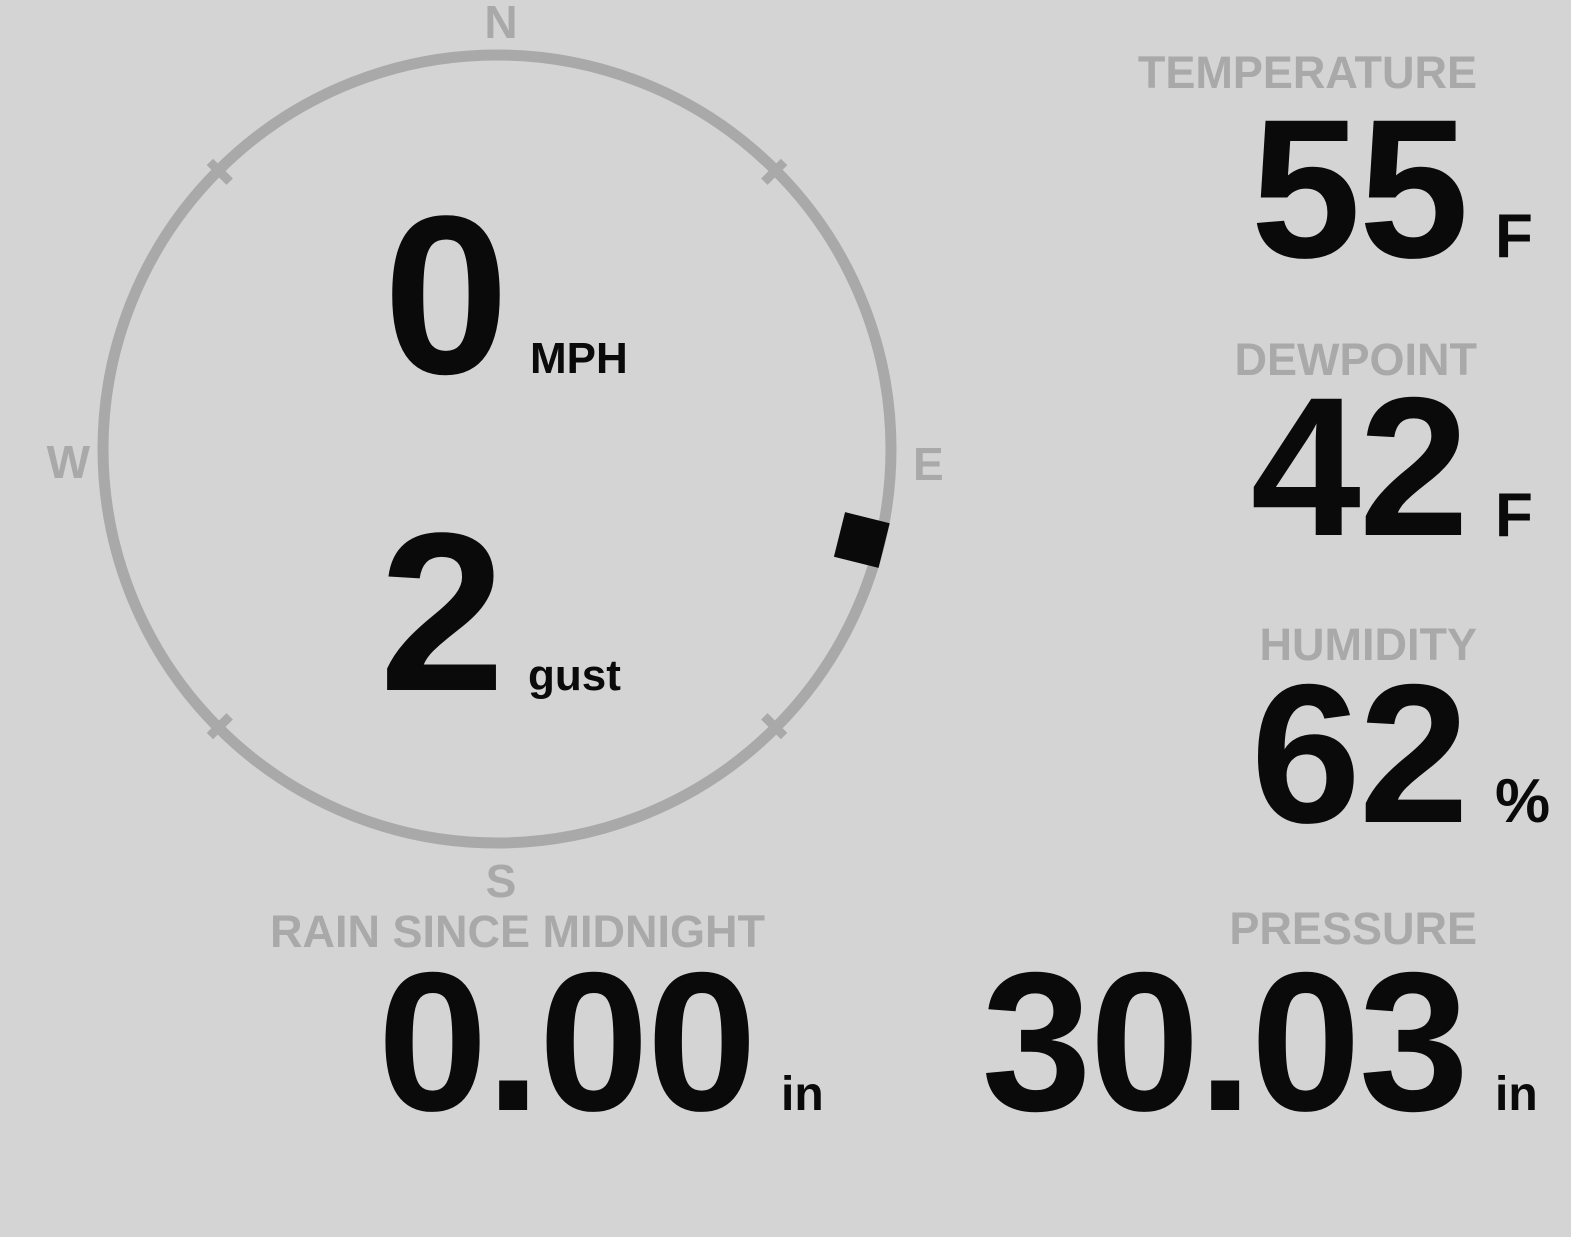  Describe the element at coordinates (1514, 236) in the screenshot. I see `temperature-unit: F` at that location.